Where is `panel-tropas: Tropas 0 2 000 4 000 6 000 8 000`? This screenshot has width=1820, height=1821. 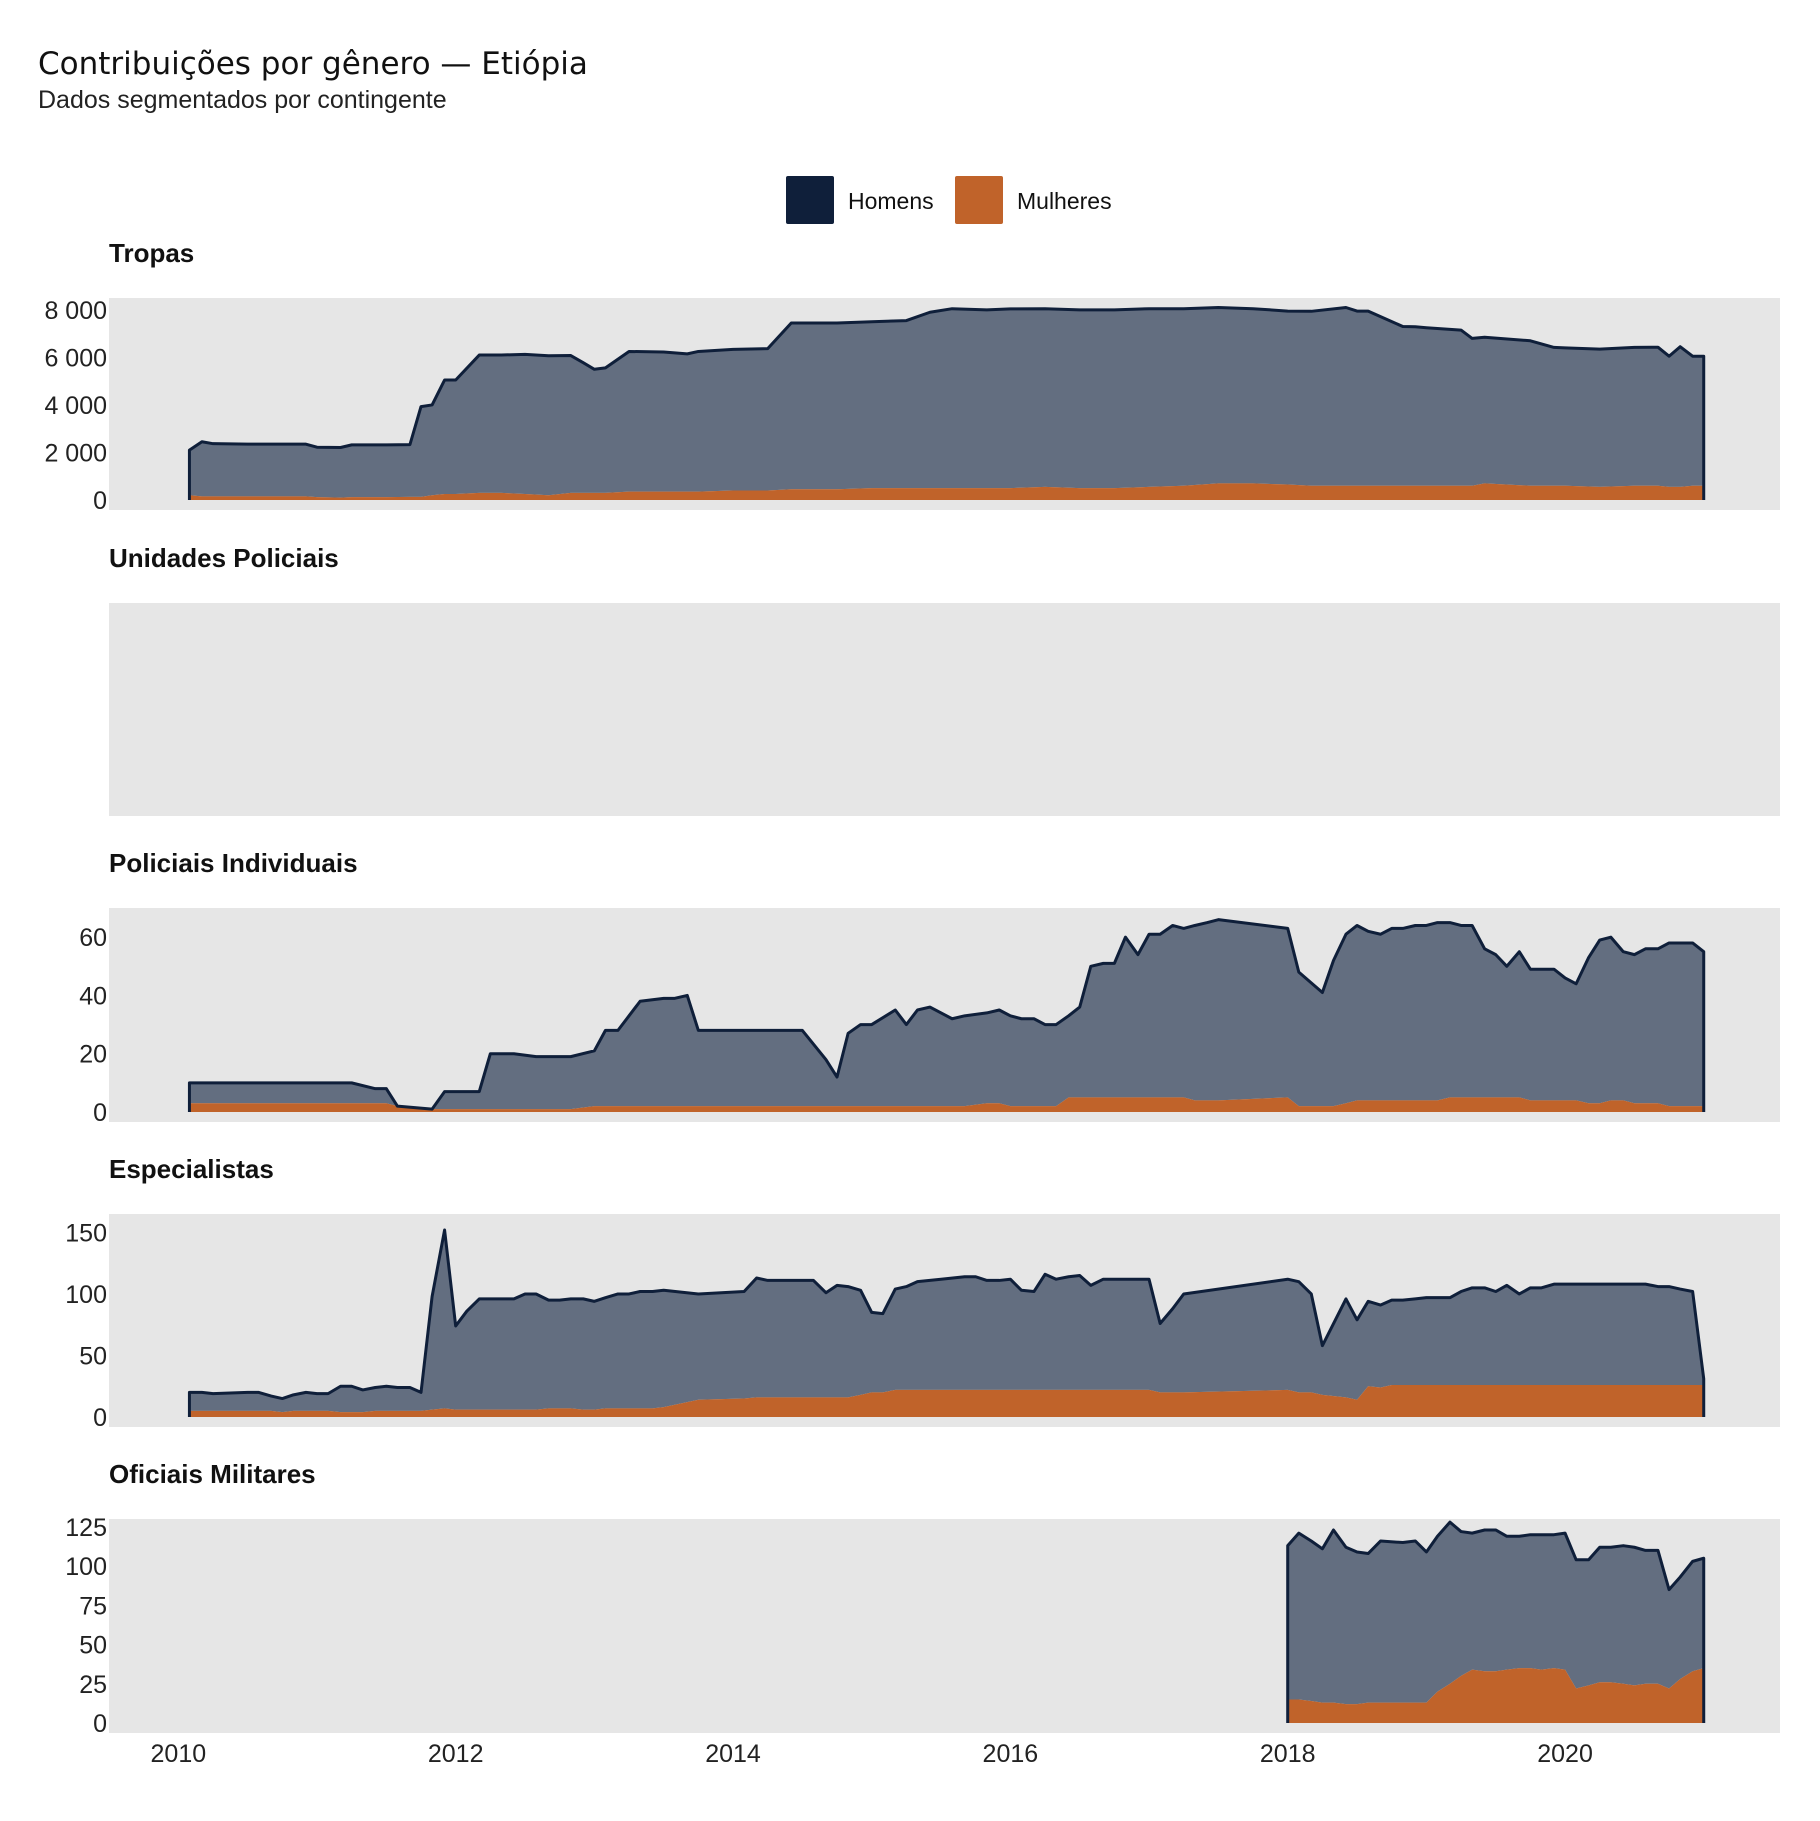 panel-tropas: Tropas 0 2 000 4 000 6 000 8 000 is located at coordinates (912, 376).